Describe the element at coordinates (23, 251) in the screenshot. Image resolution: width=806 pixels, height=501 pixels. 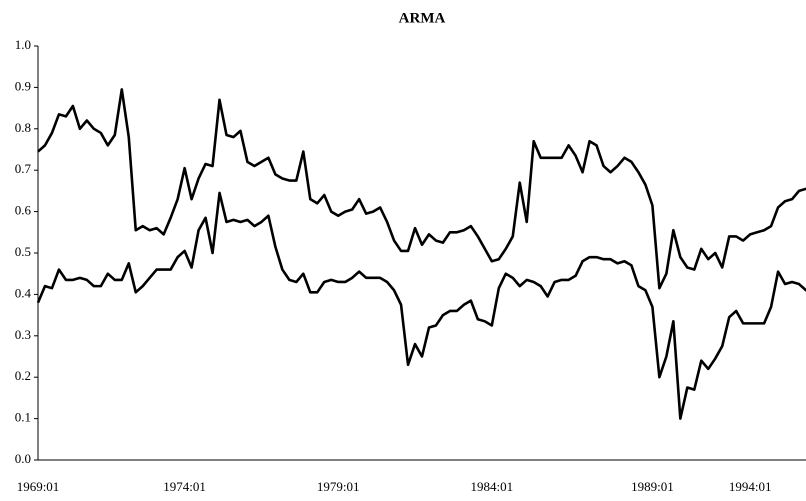
I see `y-tick-label: 0.5` at that location.